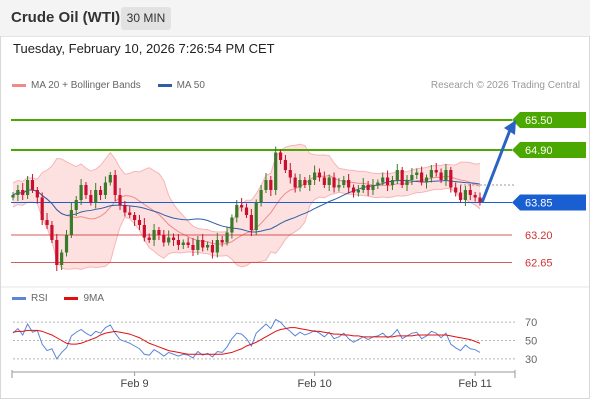 The image size is (590, 400). What do you see at coordinates (539, 121) in the screenshot?
I see `level-tag-text: 65.50` at bounding box center [539, 121].